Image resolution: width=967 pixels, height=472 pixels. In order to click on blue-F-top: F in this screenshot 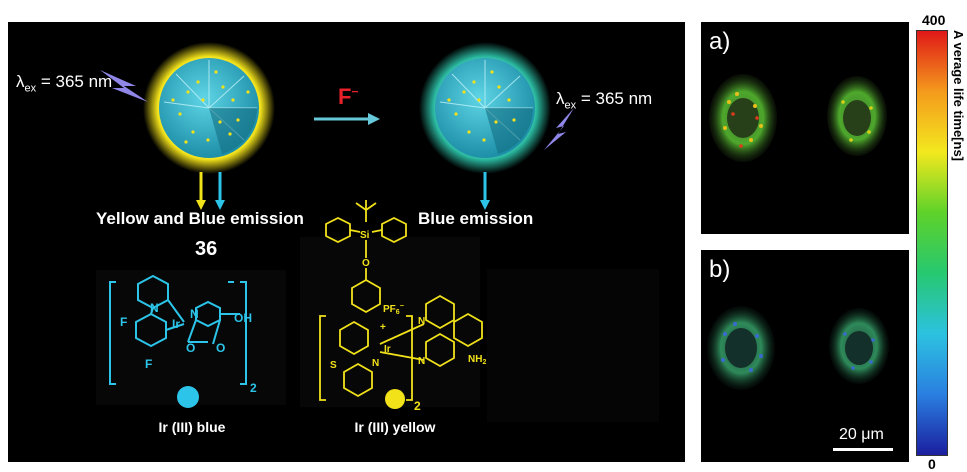, I will do `click(123, 322)`.